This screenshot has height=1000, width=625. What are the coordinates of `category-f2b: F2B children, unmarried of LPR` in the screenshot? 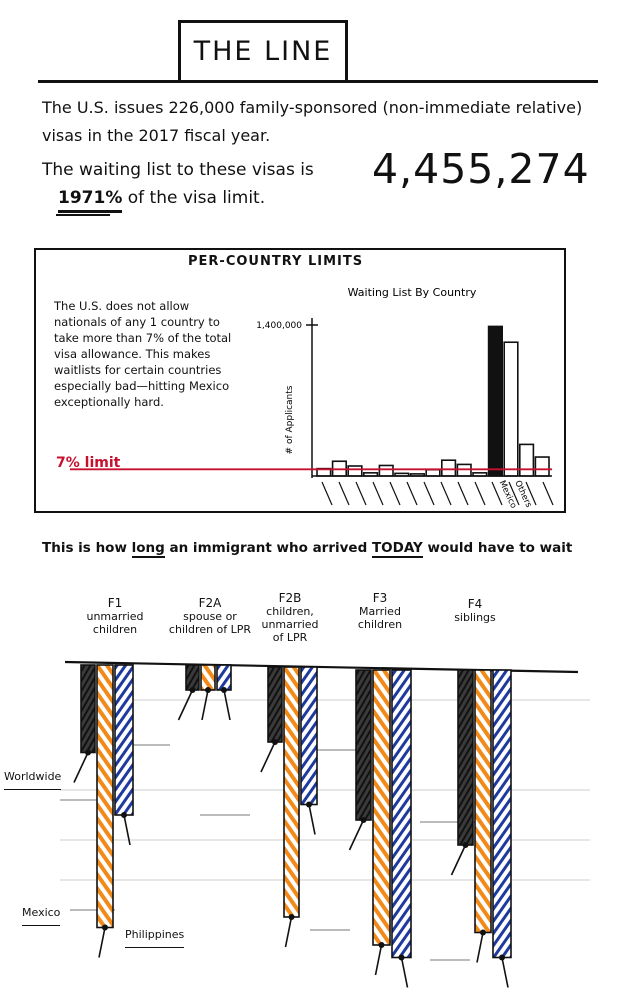 It's located at (290, 618).